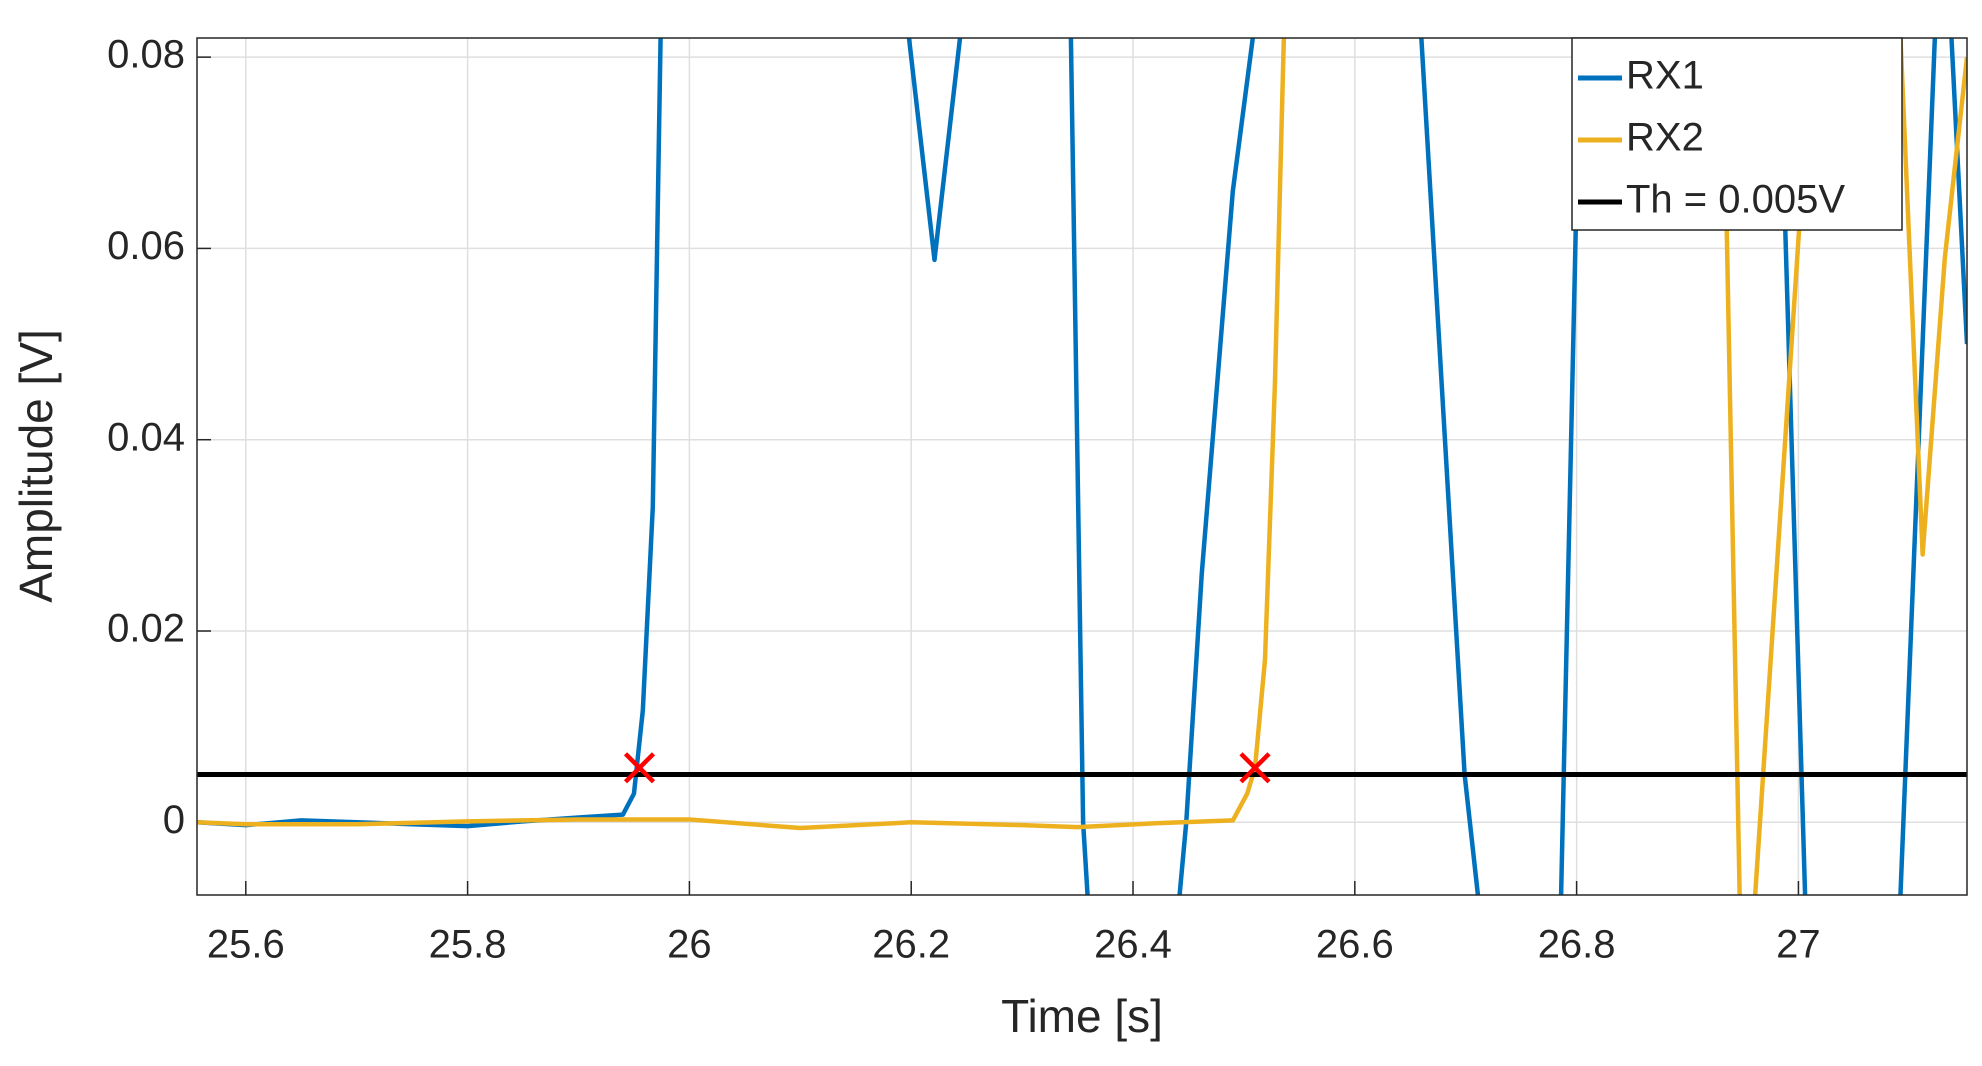 This screenshot has width=1982, height=1066. What do you see at coordinates (1133, 945) in the screenshot?
I see `x-tick-label: 26.4` at bounding box center [1133, 945].